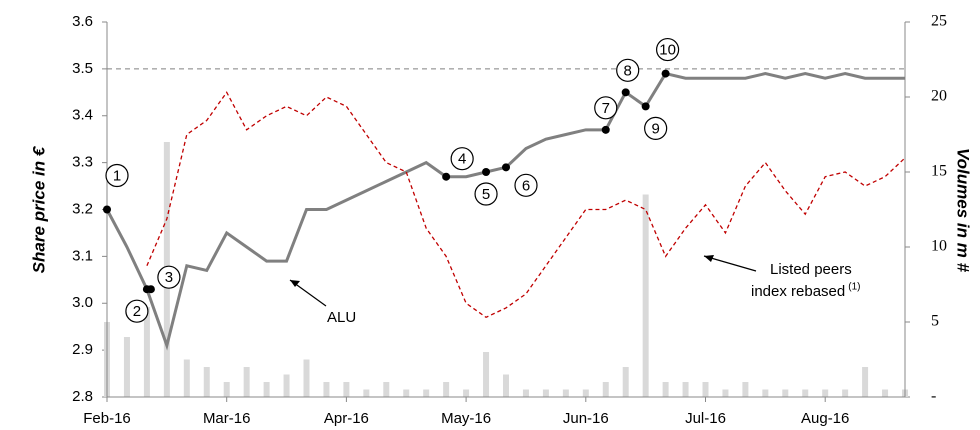 This screenshot has height=430, width=980. Describe the element at coordinates (963, 210) in the screenshot. I see `y2-axis-title: Volumes in m #` at that location.